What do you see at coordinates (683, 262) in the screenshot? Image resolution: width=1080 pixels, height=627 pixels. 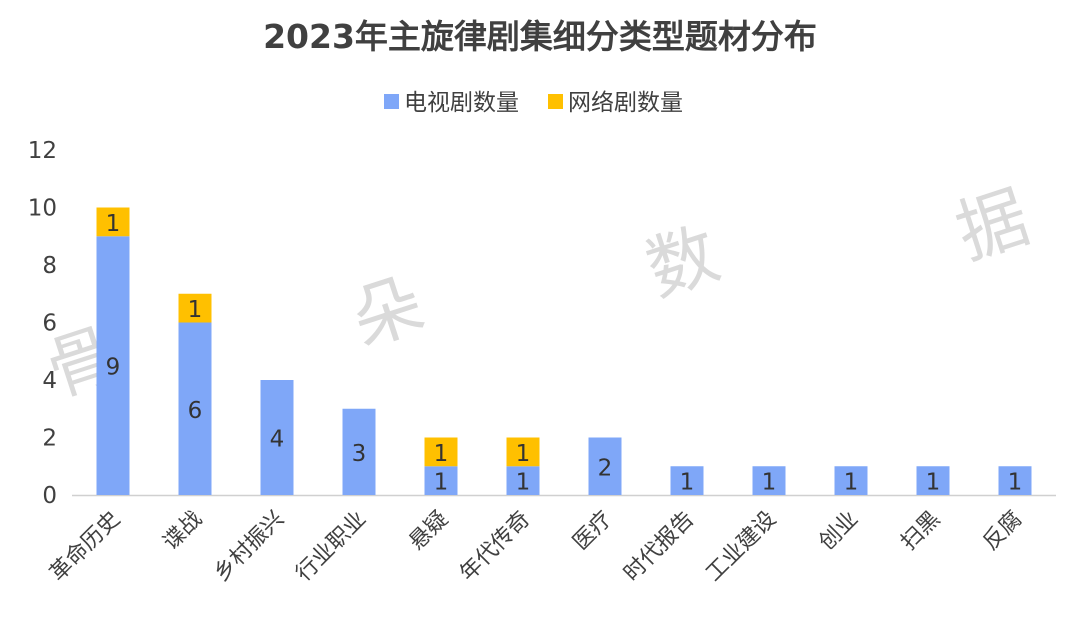 I see `watermark-glyph: 数` at bounding box center [683, 262].